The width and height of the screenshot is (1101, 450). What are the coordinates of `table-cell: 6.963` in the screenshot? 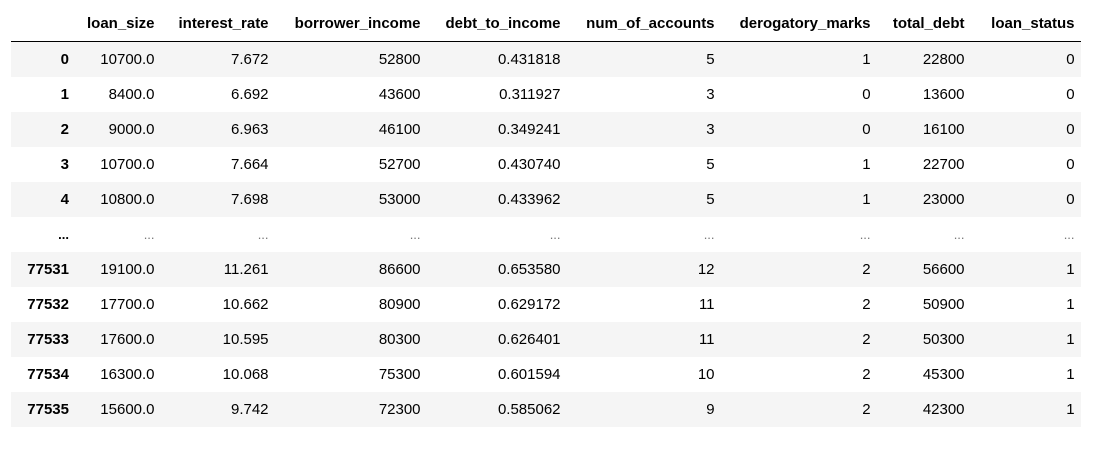 It's located at (249, 129).